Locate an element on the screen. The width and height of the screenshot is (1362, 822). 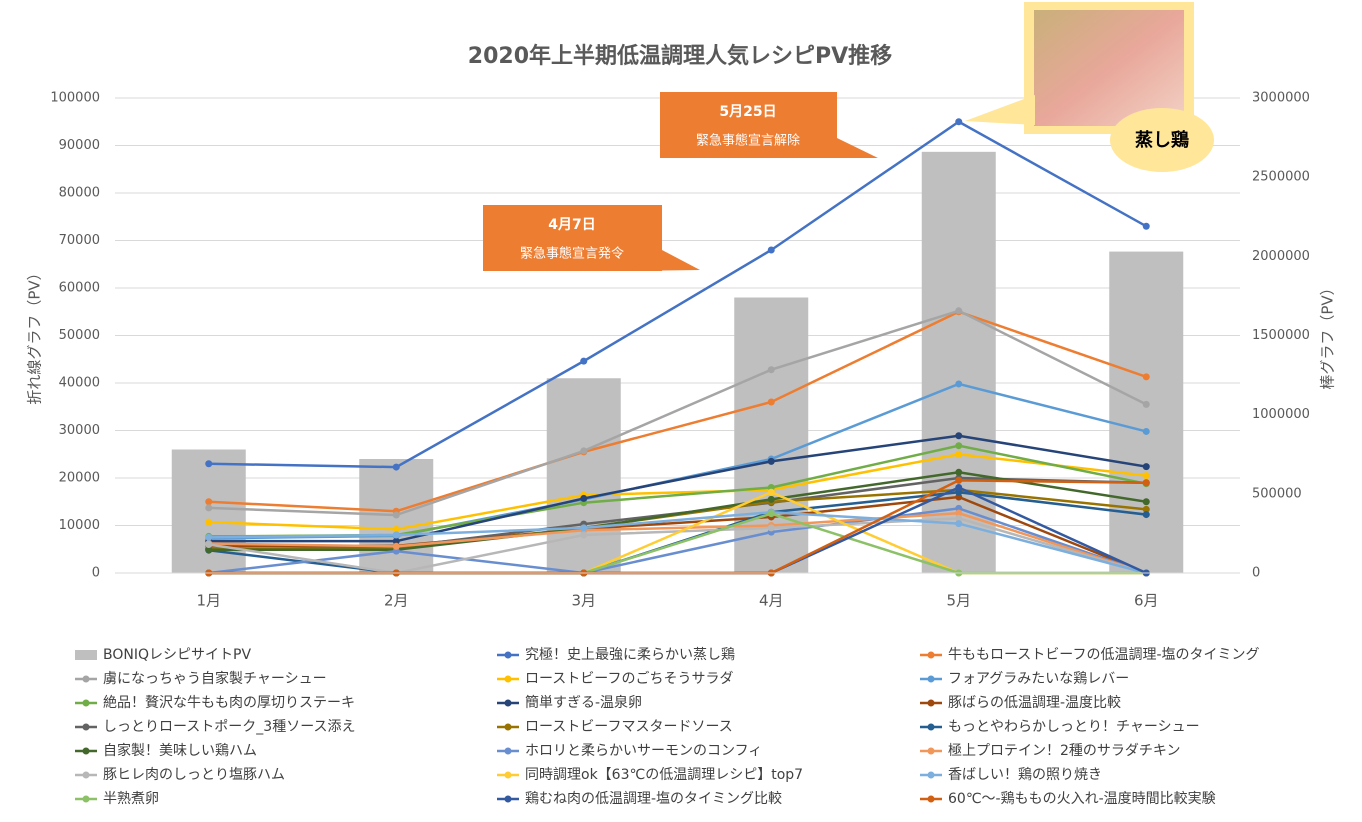
legend-label: 香ばしい！鶏の照り焼き is located at coordinates (1025, 775).